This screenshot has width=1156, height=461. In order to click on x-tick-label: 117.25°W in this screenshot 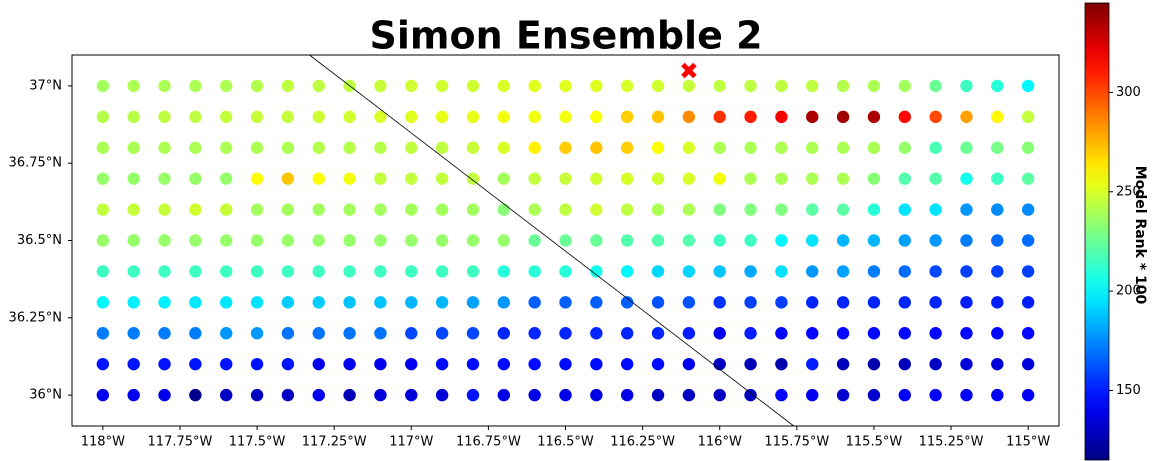, I will do `click(334, 442)`.